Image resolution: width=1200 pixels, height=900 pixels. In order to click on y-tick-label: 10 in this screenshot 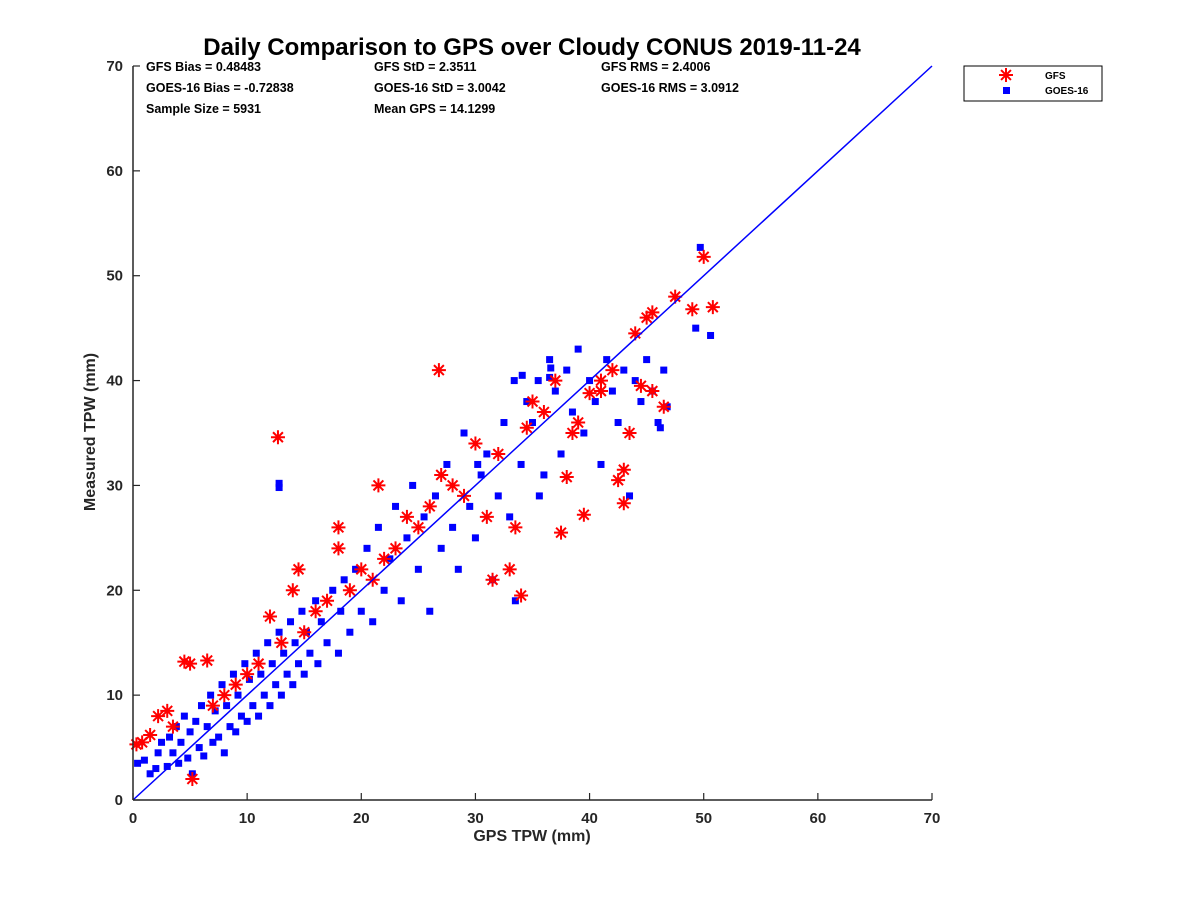, I will do `click(114, 695)`.